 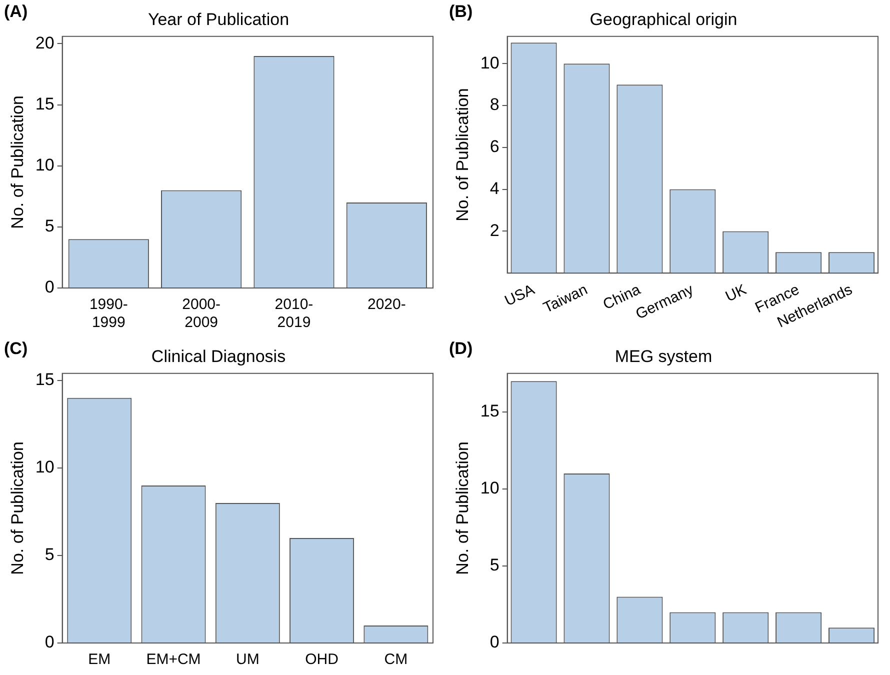 What do you see at coordinates (664, 19) in the screenshot?
I see `chart-title: Geographical origin` at bounding box center [664, 19].